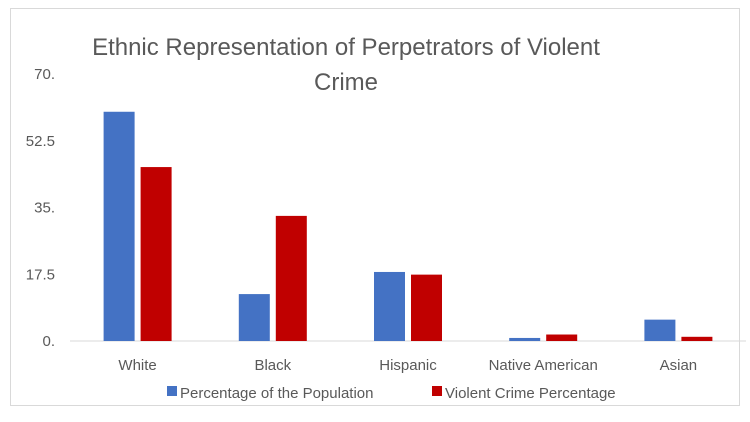  I want to click on y-tick-label: 52.5, so click(40, 141).